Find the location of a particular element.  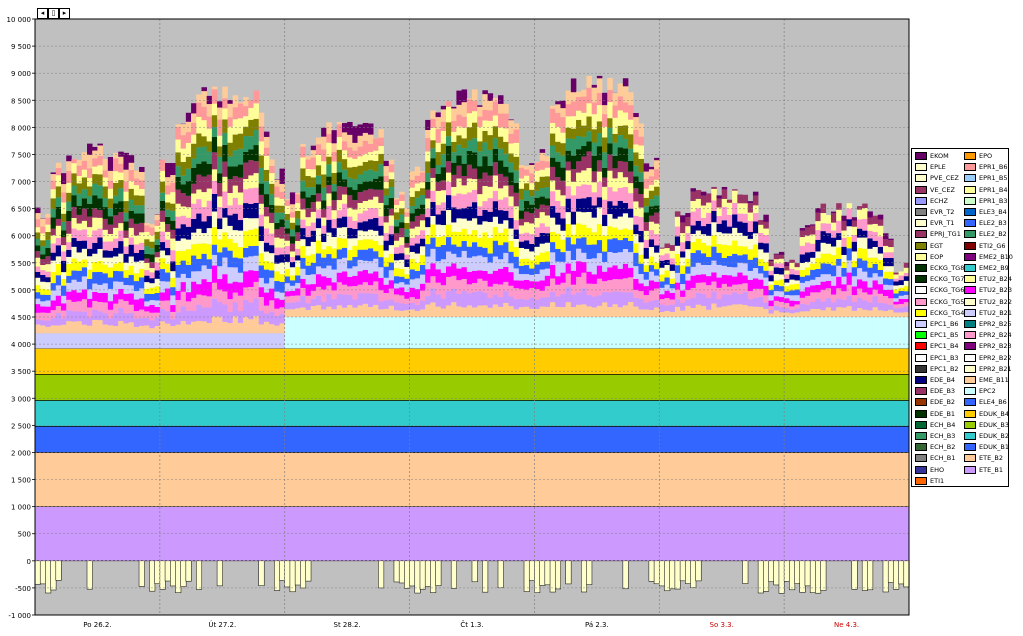

legend-label: EGT is located at coordinates (936, 245).